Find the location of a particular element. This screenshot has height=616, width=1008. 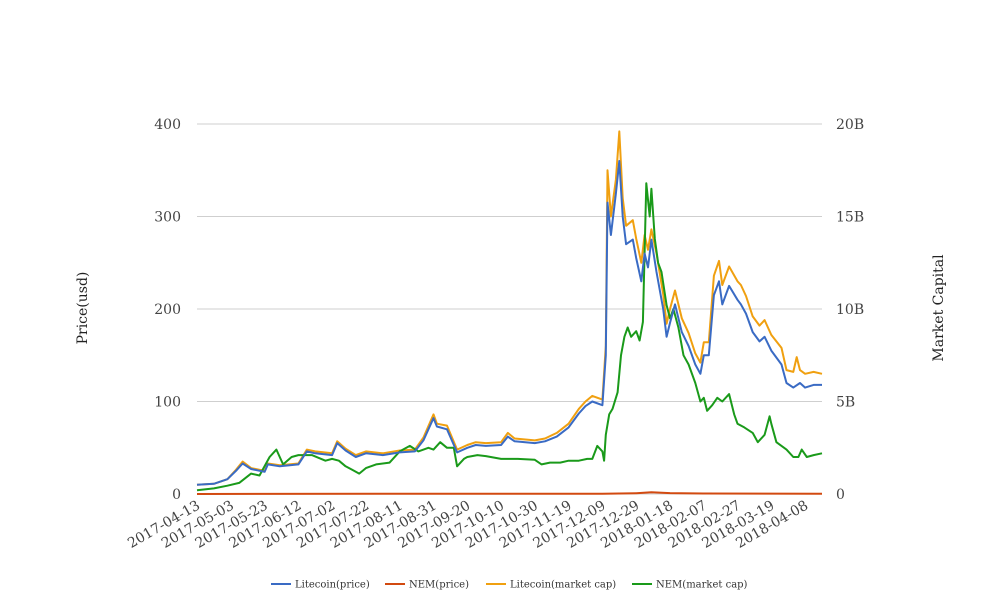

right-y-tick-label: 20B is located at coordinates (850, 125).